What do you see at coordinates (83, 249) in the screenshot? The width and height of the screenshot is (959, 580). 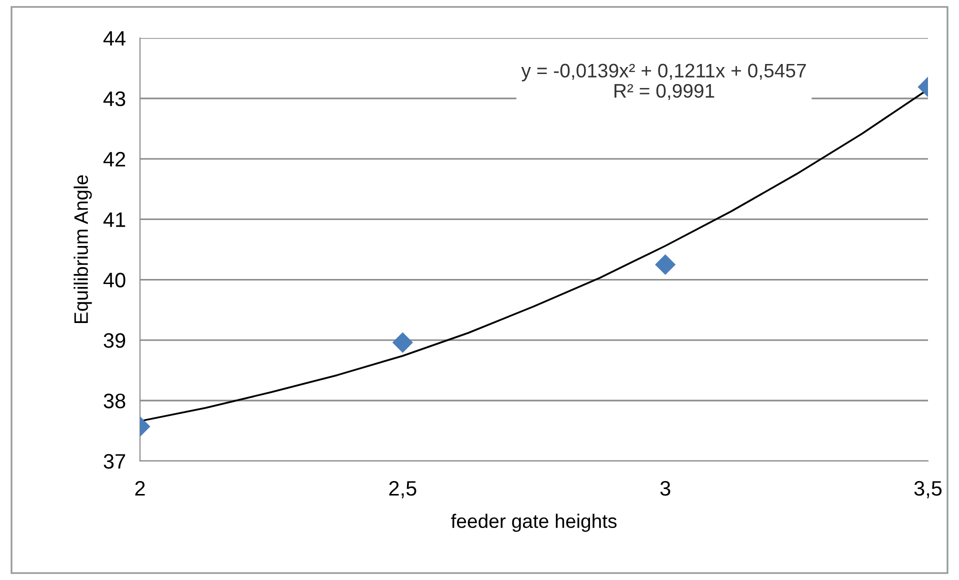 I see `y-axis-title: Equilibrium Angle` at bounding box center [83, 249].